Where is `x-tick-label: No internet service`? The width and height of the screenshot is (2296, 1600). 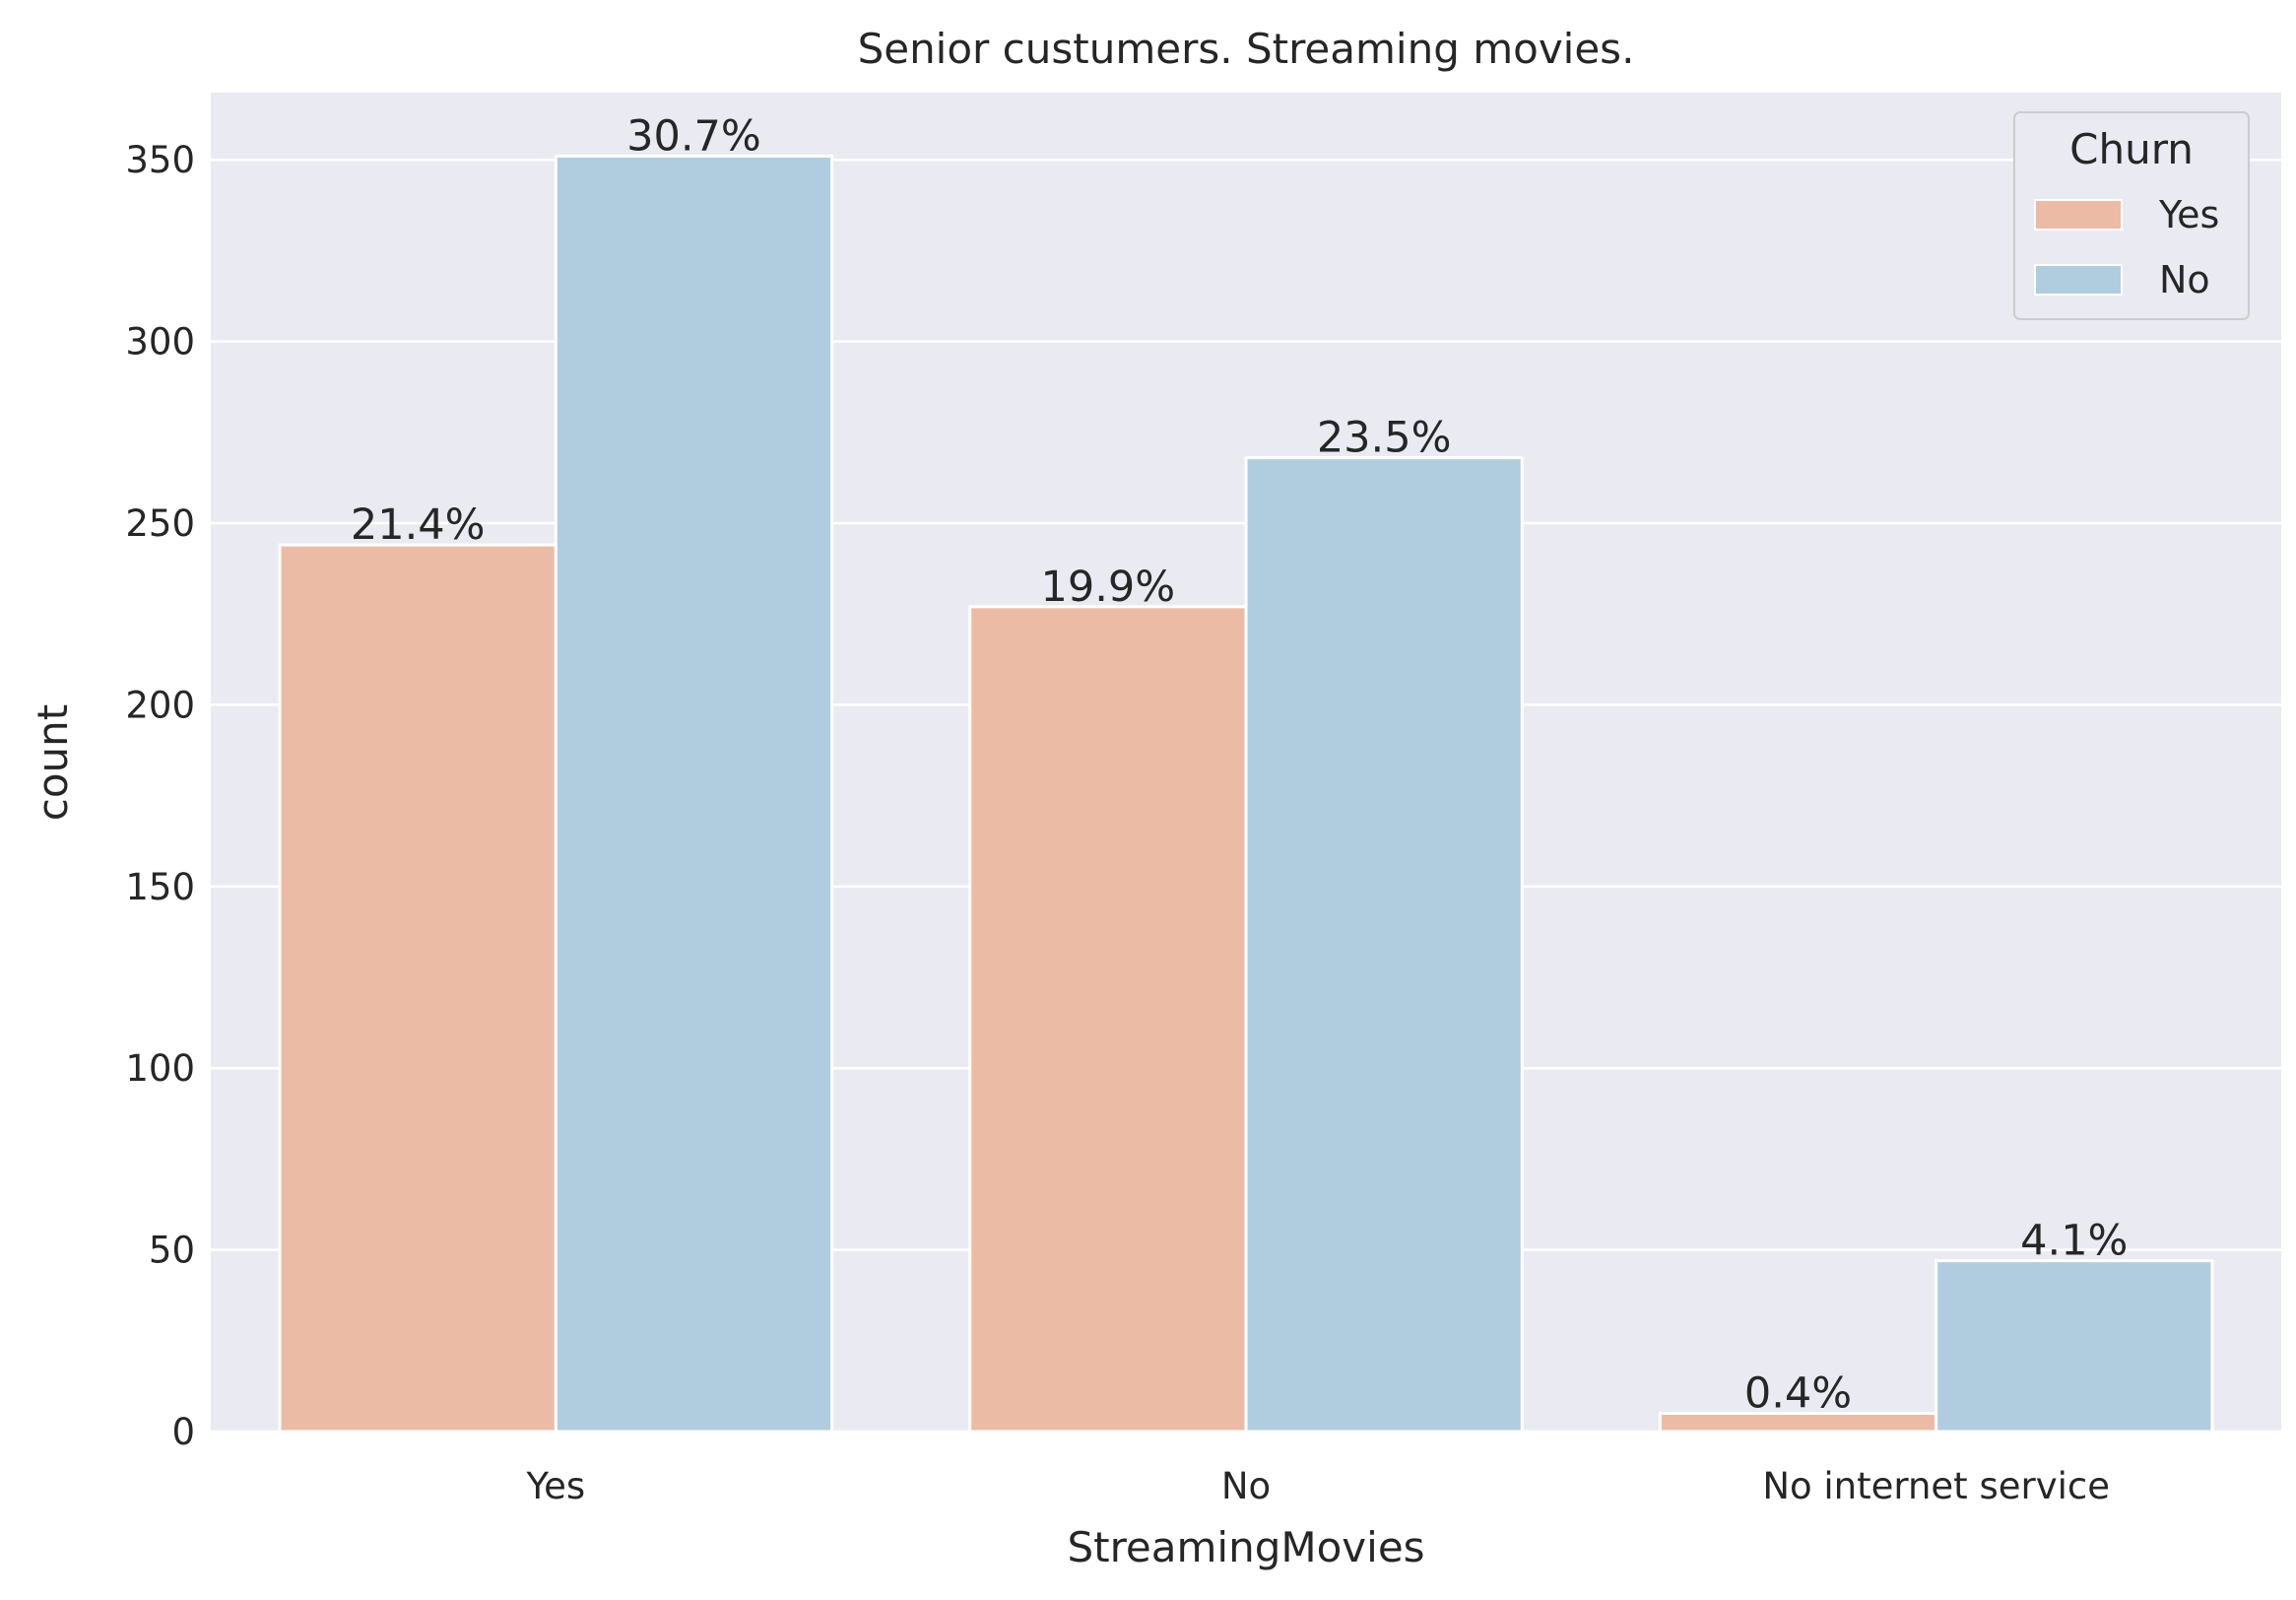
x-tick-label: No internet service is located at coordinates (1936, 1486).